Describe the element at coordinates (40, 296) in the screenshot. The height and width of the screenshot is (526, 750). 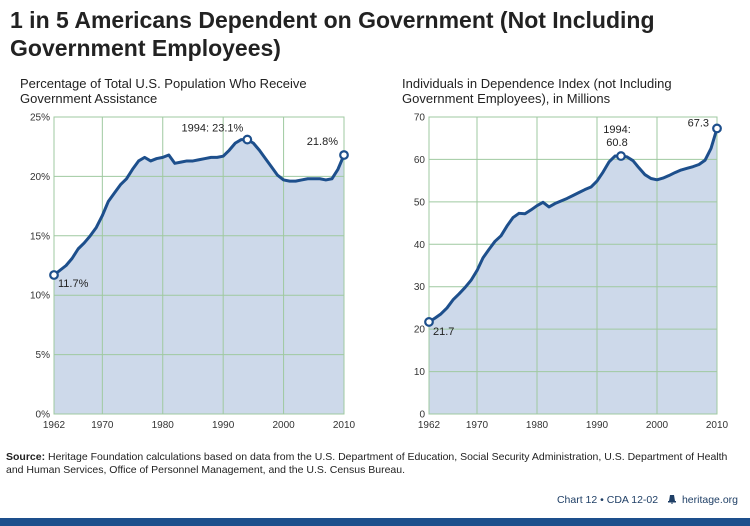
I see `left-y-tick-label: 10%` at that location.